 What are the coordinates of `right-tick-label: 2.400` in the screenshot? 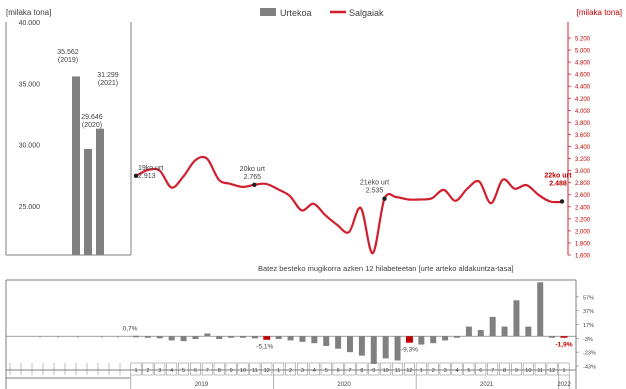 It's located at (583, 208).